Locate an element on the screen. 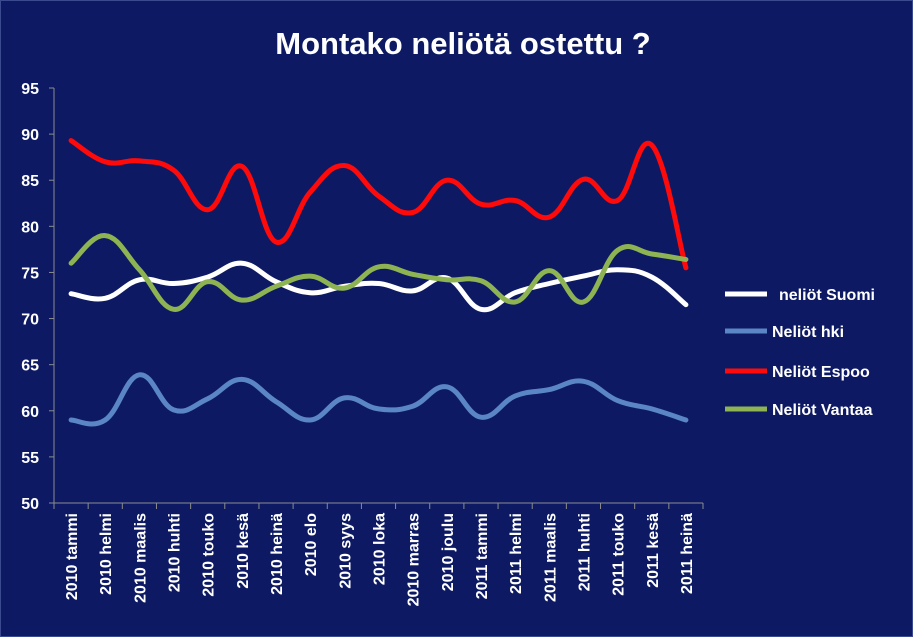 The width and height of the screenshot is (913, 637). y-tick-label: 70 is located at coordinates (30, 320).